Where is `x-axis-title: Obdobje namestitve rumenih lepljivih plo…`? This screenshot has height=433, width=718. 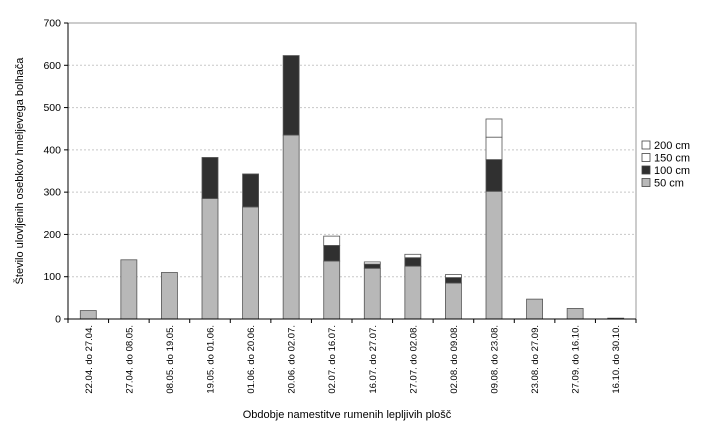 x-axis-title: Obdobje namestitve rumenih lepljivih plo… is located at coordinates (347, 415).